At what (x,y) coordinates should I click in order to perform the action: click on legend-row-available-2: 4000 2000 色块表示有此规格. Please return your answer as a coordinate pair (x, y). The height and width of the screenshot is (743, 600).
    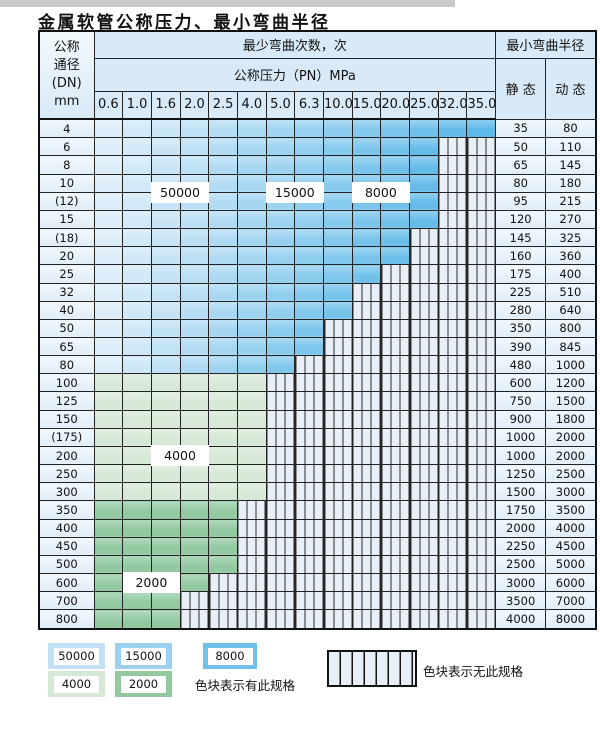
    Looking at the image, I should click on (171, 684).